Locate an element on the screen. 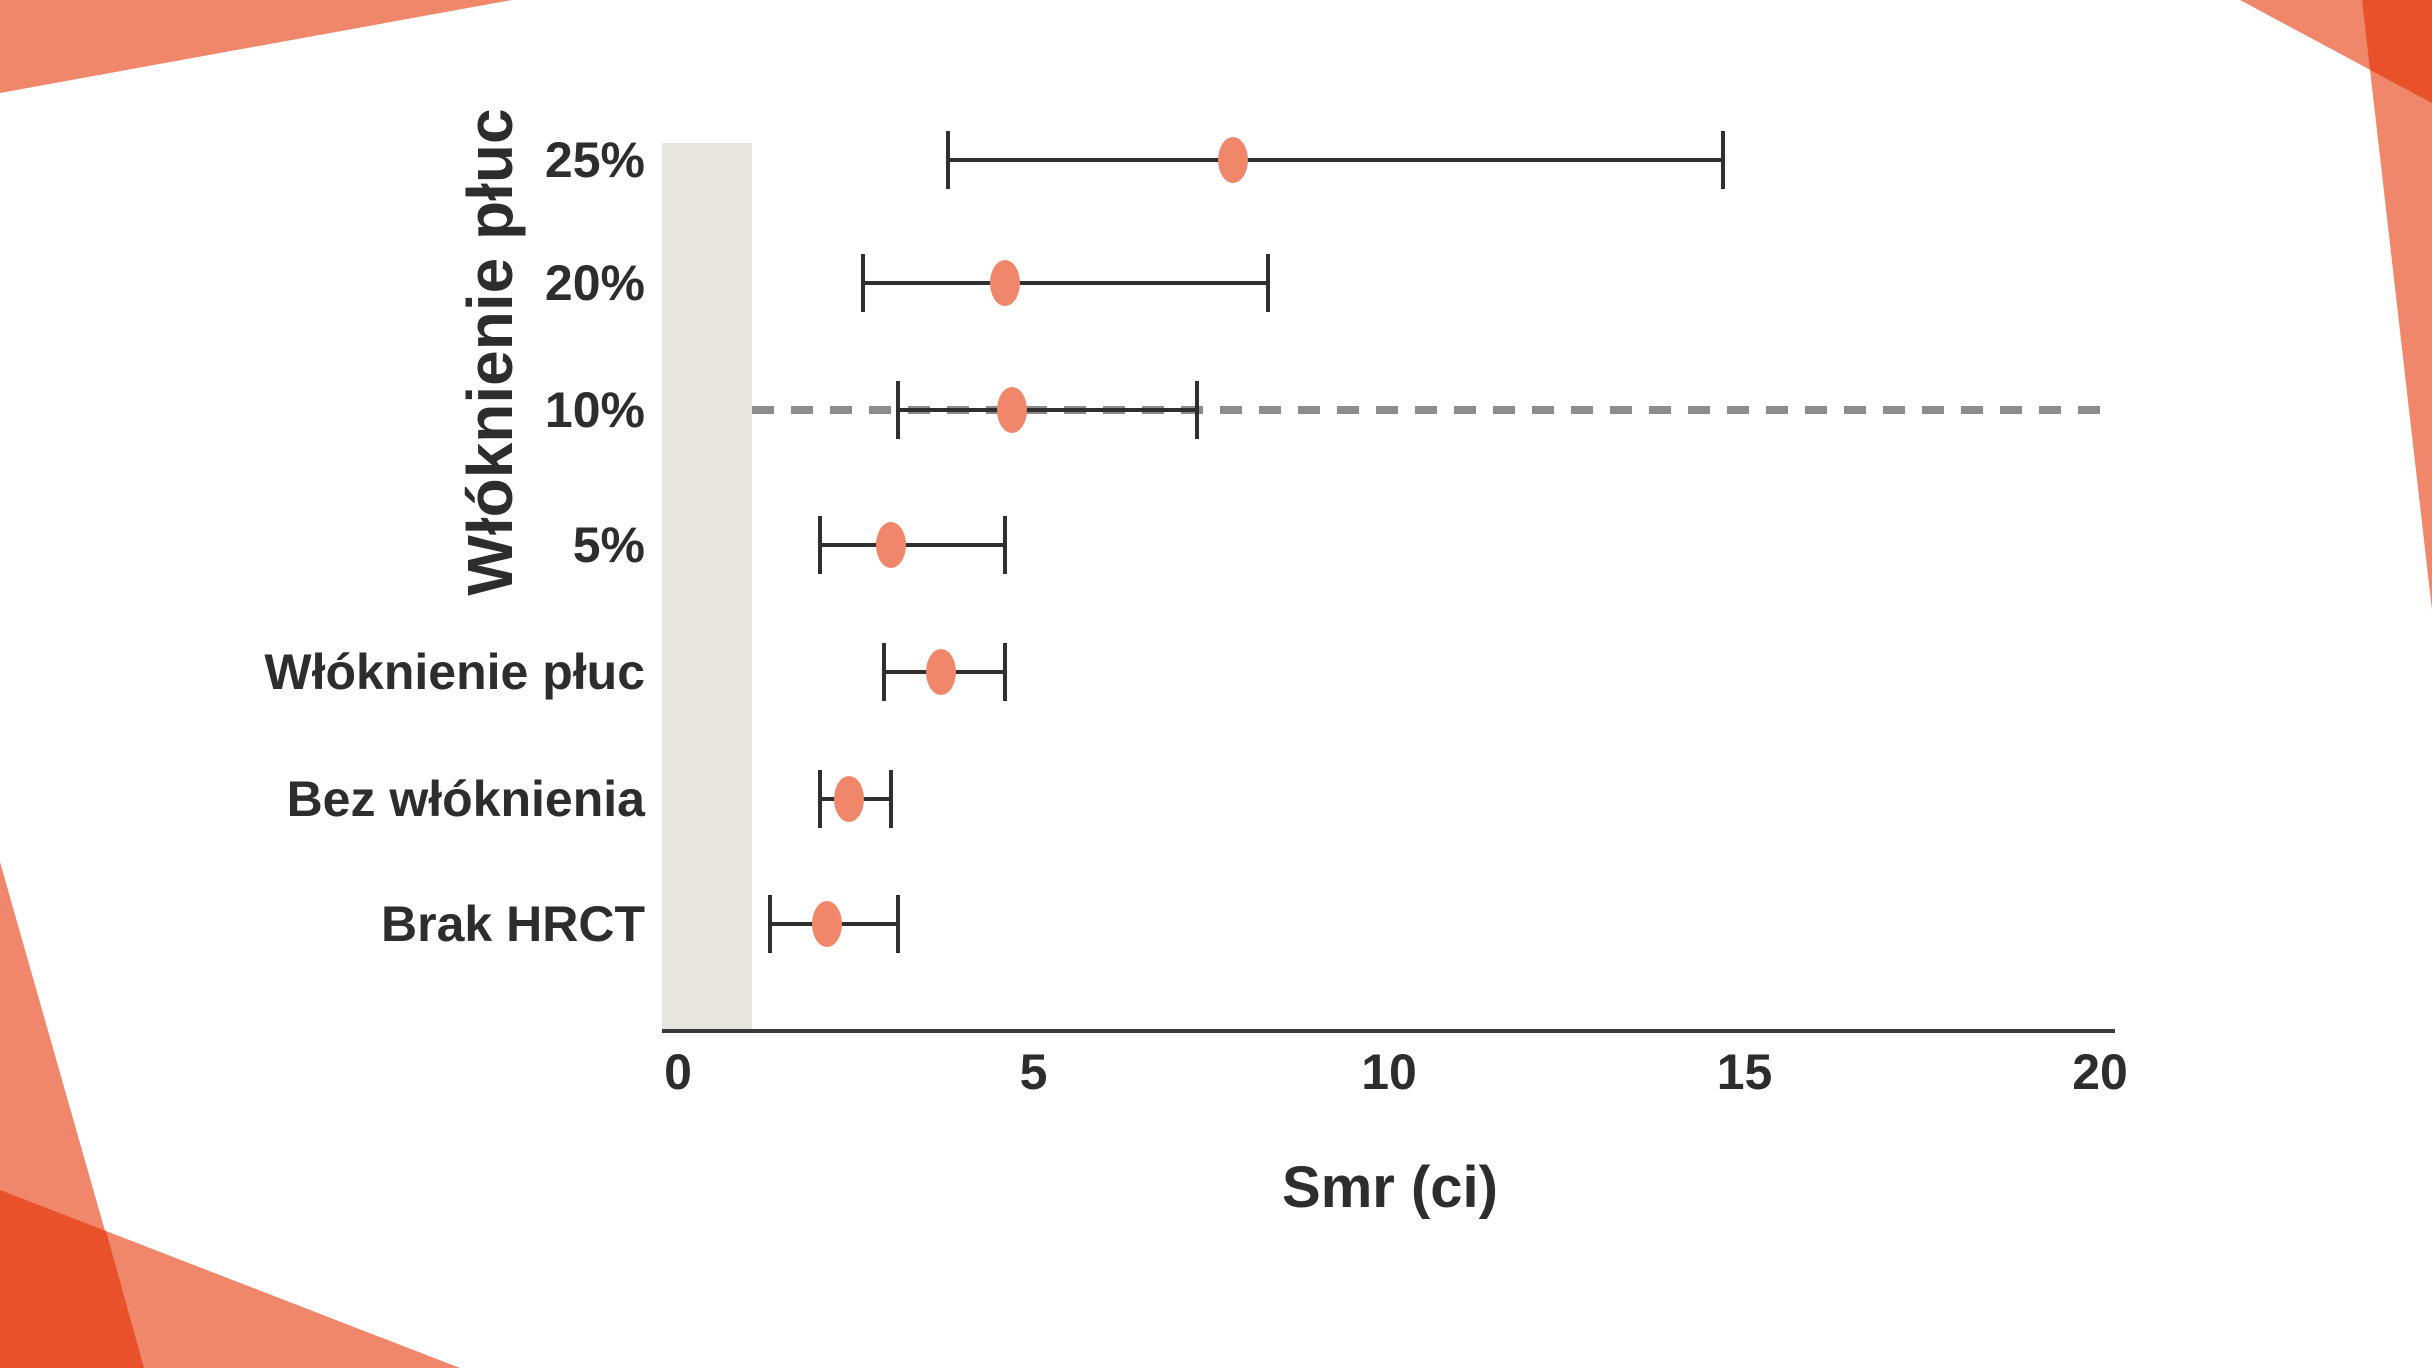 This screenshot has width=2432, height=1368. row-label: 25% is located at coordinates (594, 160).